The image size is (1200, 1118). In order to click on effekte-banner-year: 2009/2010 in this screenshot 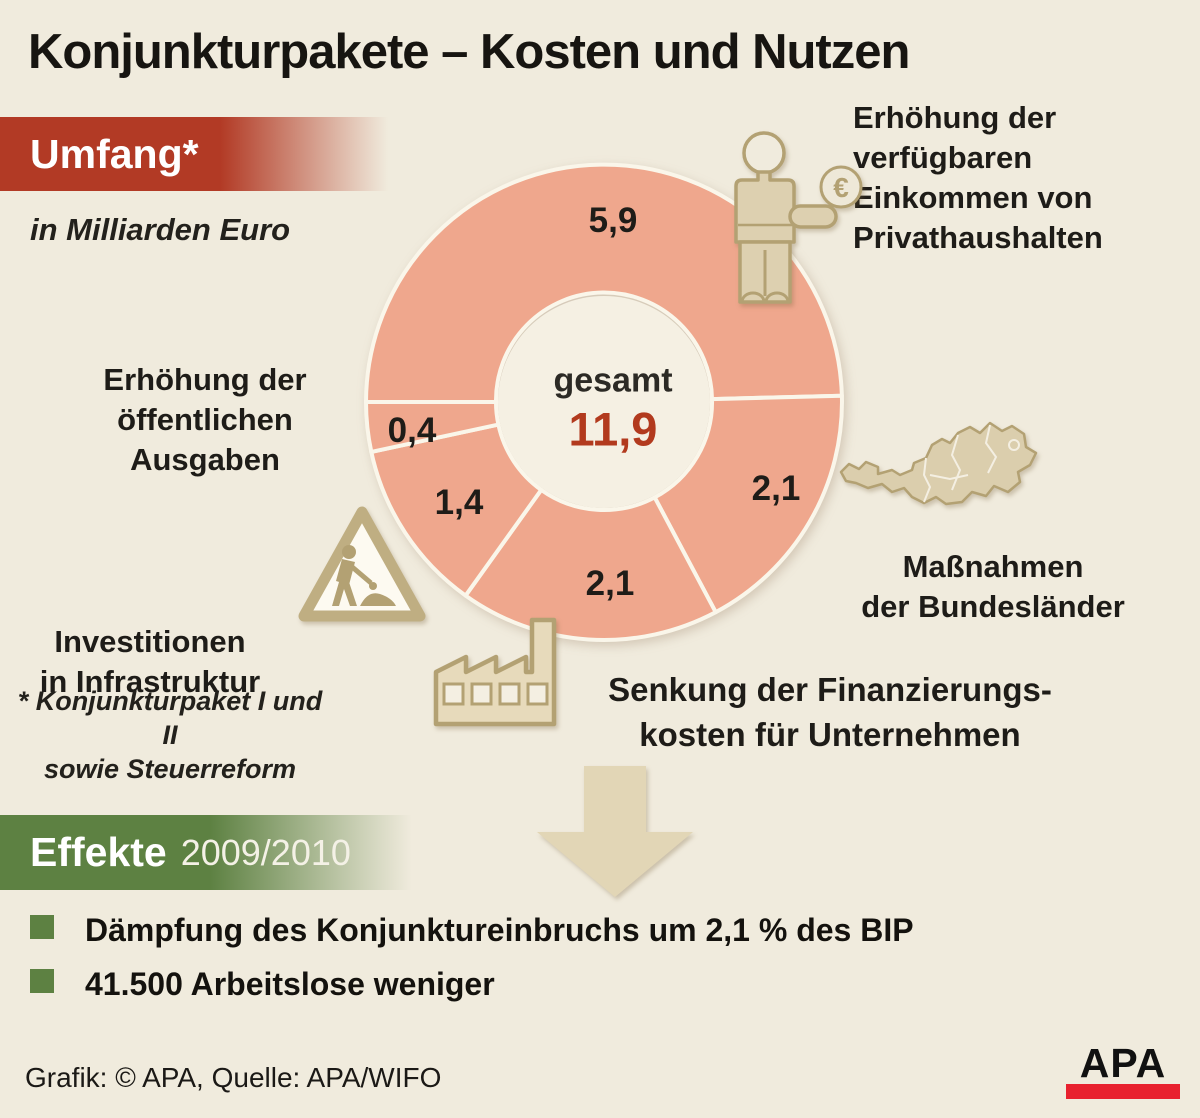, I will do `click(265, 852)`.